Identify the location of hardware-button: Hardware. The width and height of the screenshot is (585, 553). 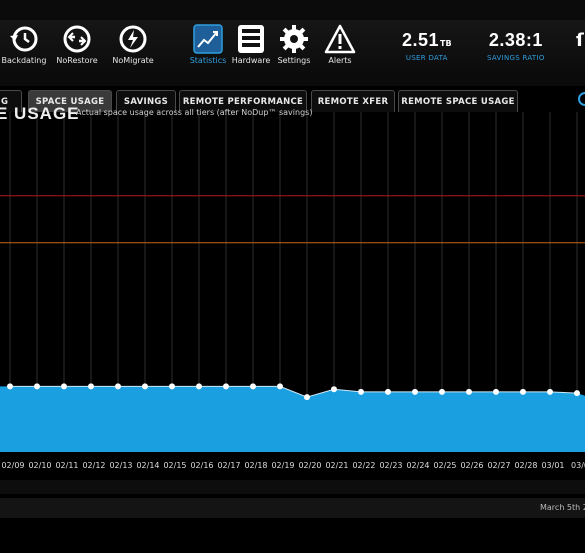
(251, 46).